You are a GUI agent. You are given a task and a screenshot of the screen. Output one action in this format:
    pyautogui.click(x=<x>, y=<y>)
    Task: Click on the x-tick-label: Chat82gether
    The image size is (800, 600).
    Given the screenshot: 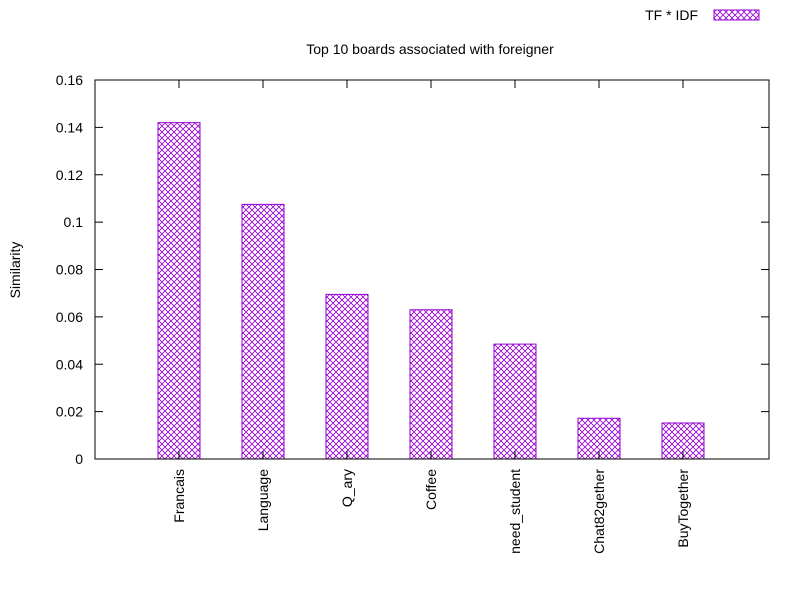 What is the action you would take?
    pyautogui.click(x=599, y=511)
    